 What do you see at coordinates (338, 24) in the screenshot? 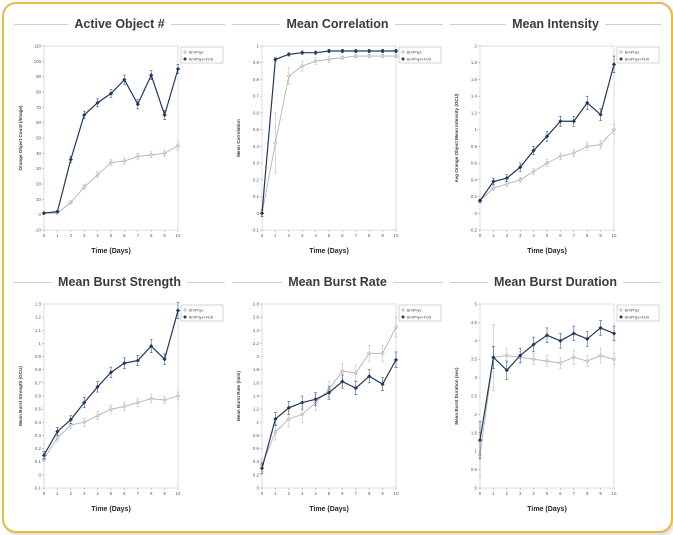
I see `chart-title-row: Mean Correlation` at bounding box center [338, 24].